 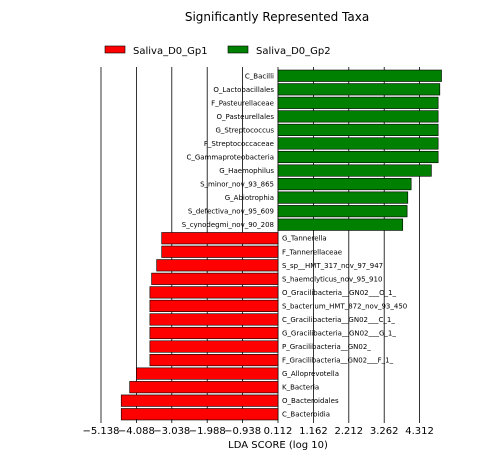 What do you see at coordinates (277, 17) in the screenshot?
I see `chart-title: Significantly Represented Taxa` at bounding box center [277, 17].